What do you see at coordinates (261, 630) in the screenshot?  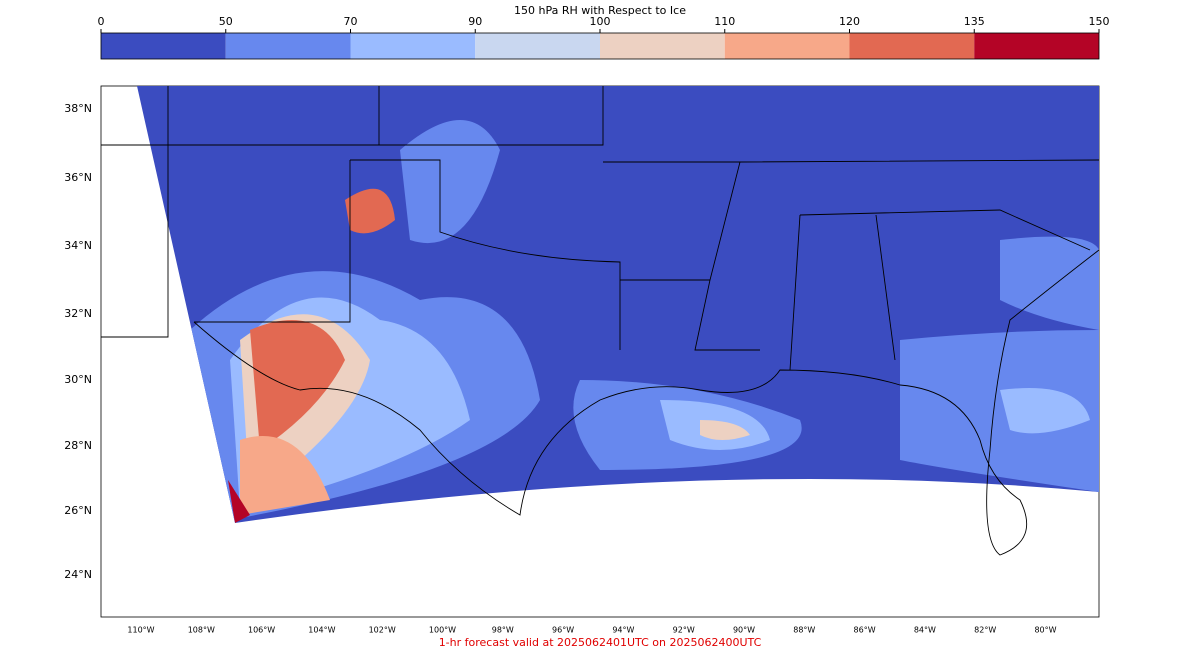 I see `lon-label: 106°W` at bounding box center [261, 630].